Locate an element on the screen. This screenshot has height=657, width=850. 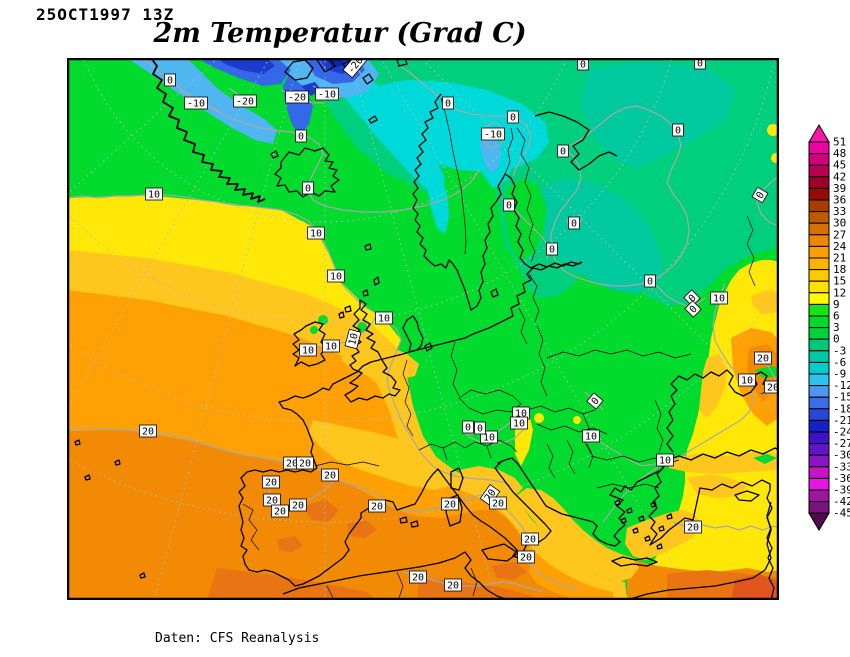
colorbar-tick-label: 51 is located at coordinates (839, 142).